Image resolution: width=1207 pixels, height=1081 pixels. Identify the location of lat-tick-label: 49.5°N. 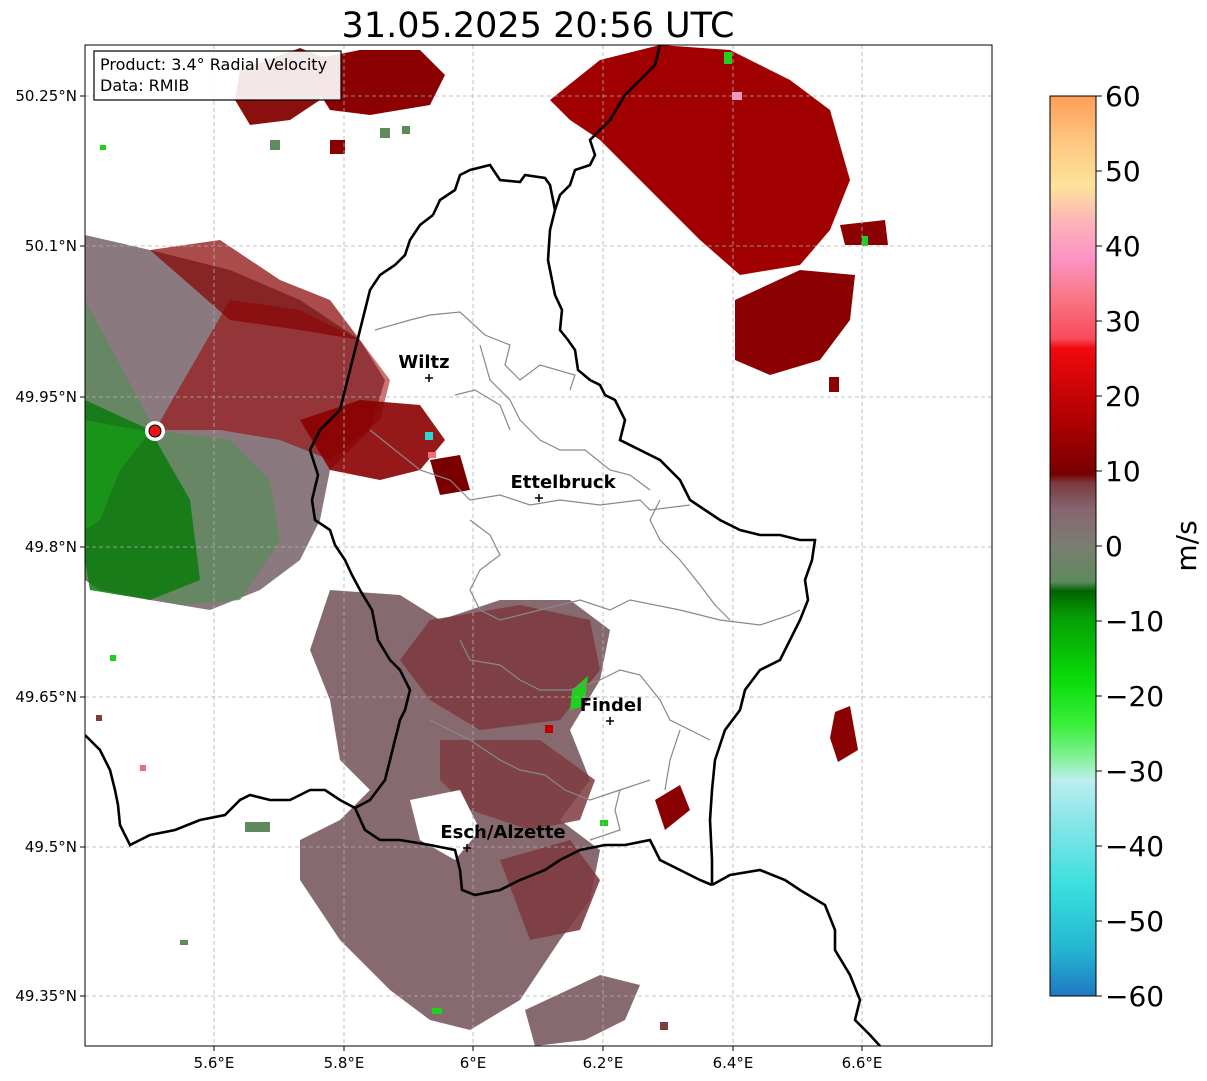
(51, 847).